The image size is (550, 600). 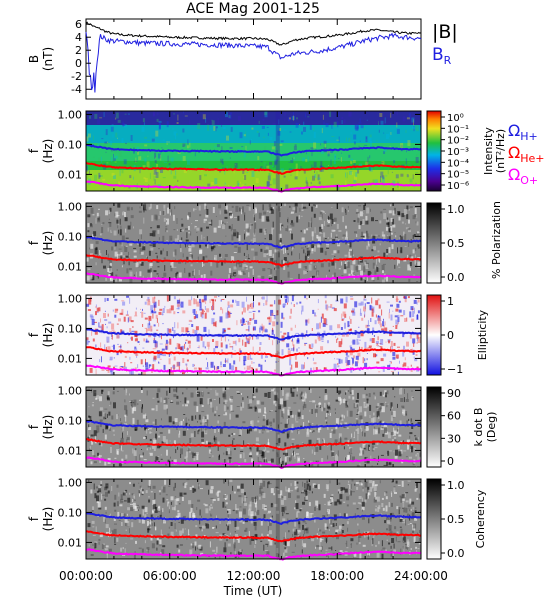 I want to click on colorbar-label: Coherency, so click(x=480, y=518).